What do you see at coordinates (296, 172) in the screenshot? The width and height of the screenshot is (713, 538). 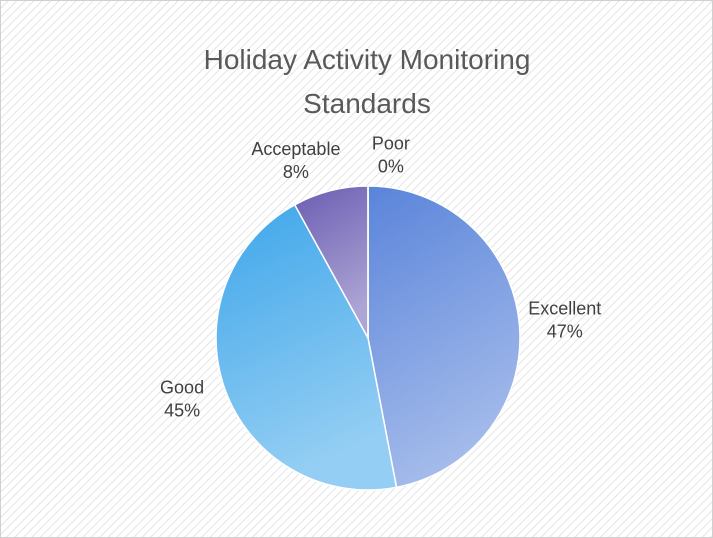 I see `data-label-value: 8%` at bounding box center [296, 172].